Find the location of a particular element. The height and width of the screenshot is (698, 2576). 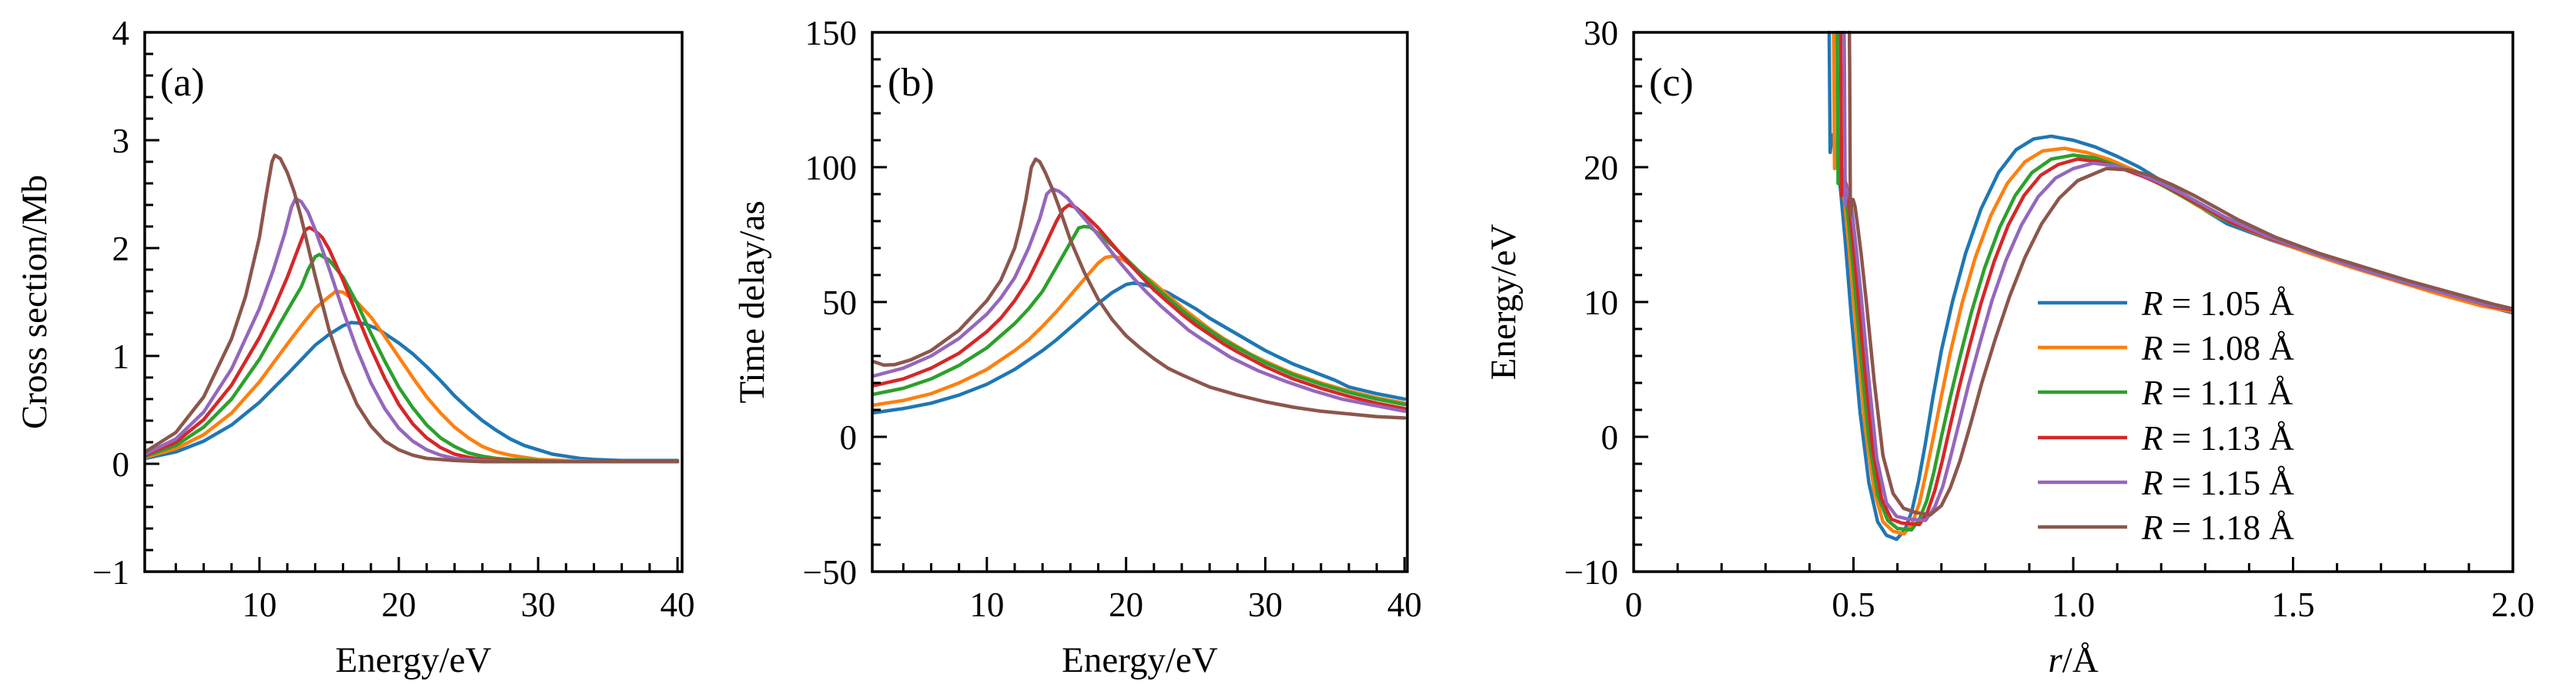

series-line-b-R-1.15 is located at coordinates (1140, 300).